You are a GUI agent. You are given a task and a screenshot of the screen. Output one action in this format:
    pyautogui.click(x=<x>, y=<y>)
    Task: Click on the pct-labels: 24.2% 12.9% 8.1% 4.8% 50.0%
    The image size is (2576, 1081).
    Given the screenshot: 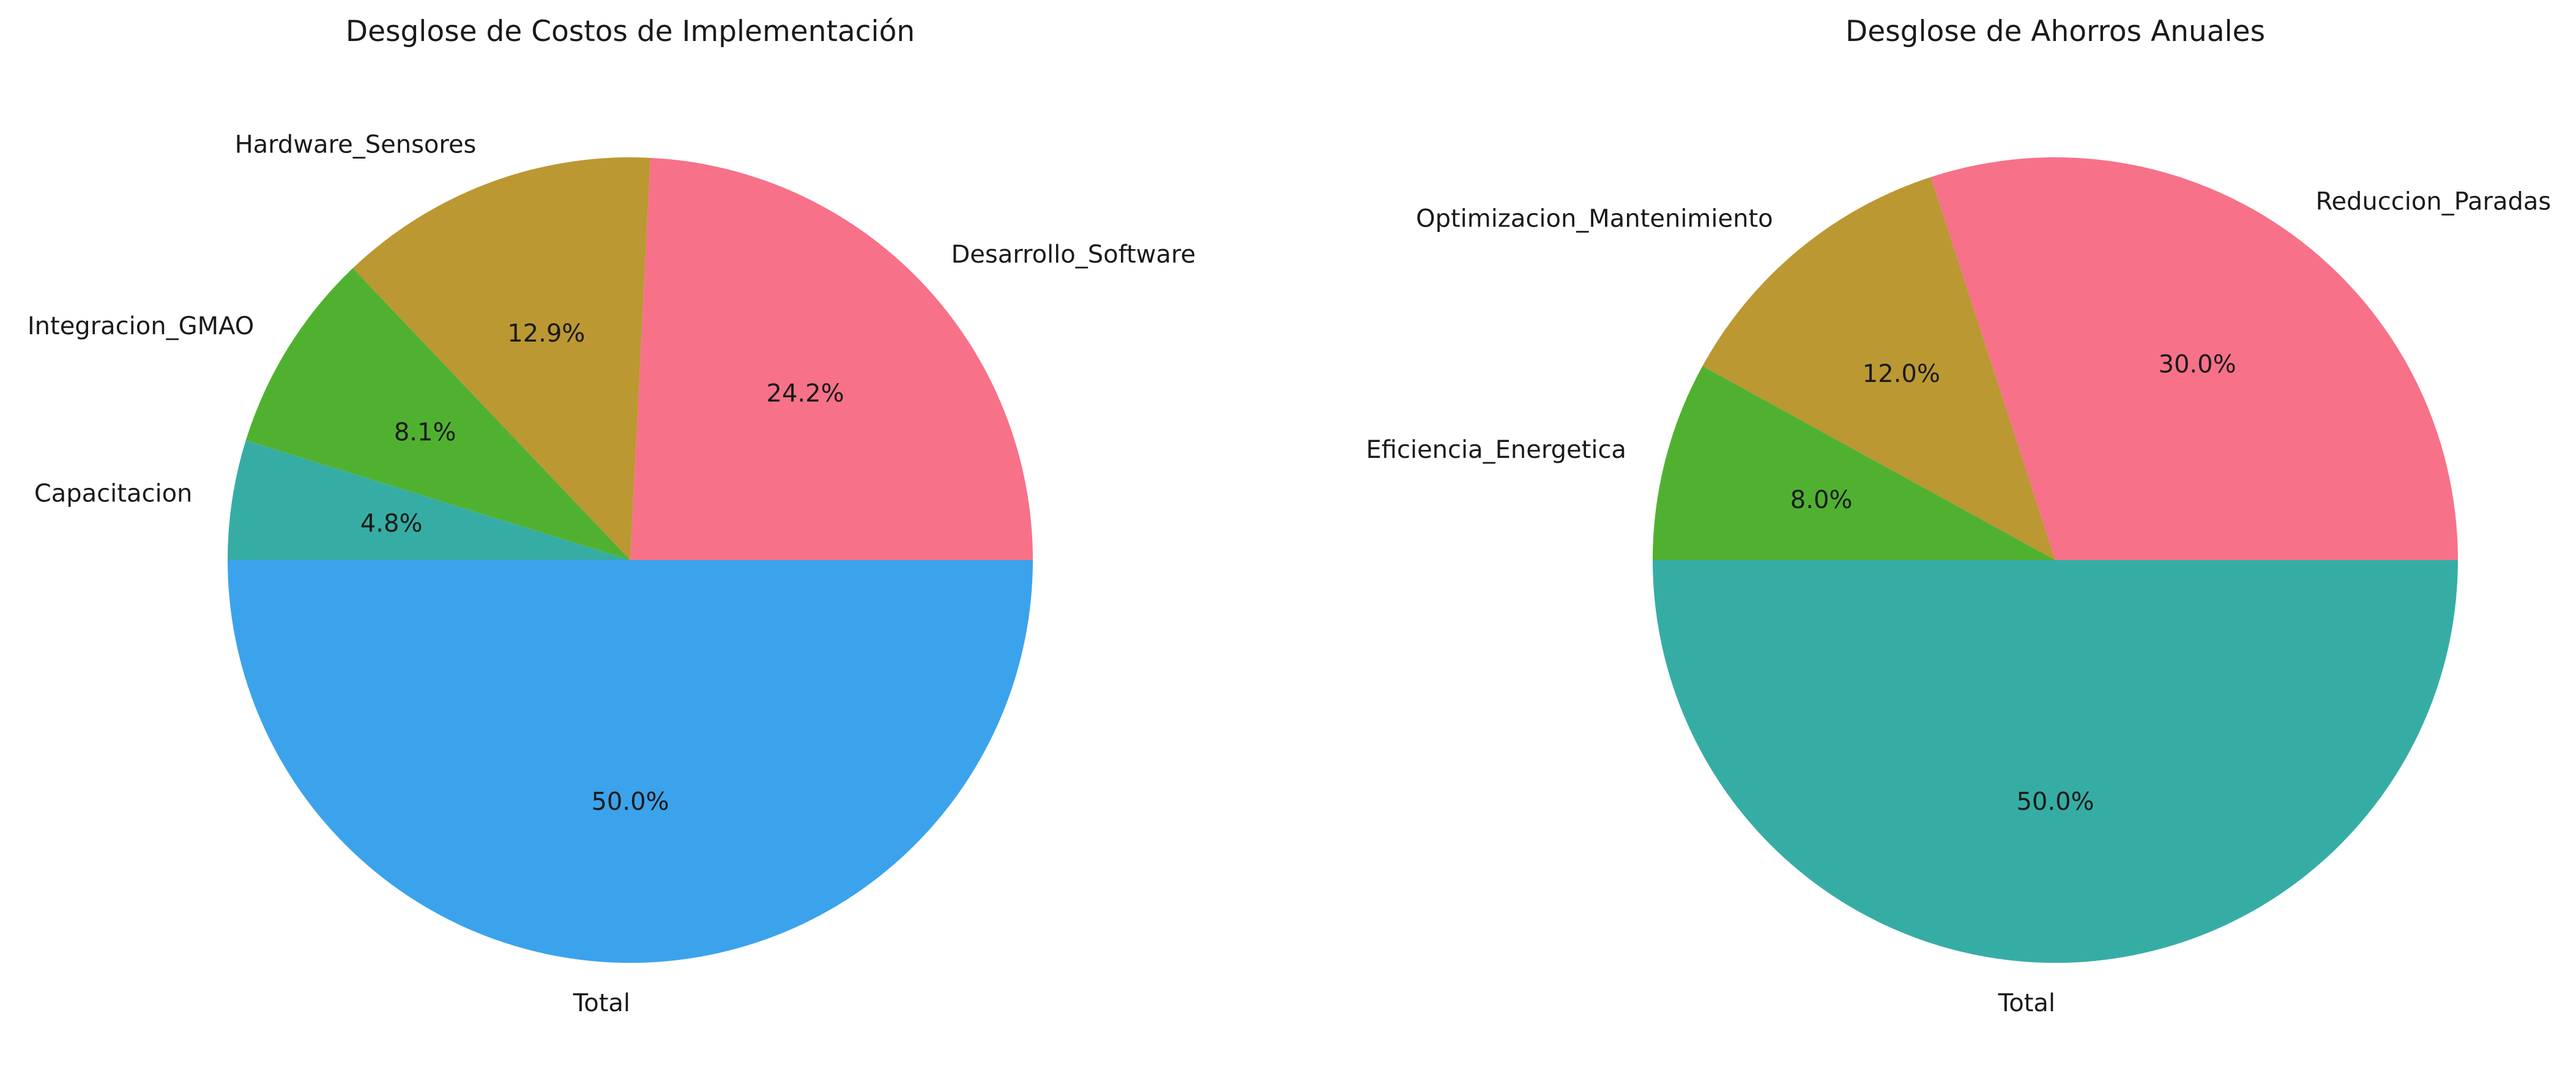 What is the action you would take?
    pyautogui.click(x=602, y=568)
    